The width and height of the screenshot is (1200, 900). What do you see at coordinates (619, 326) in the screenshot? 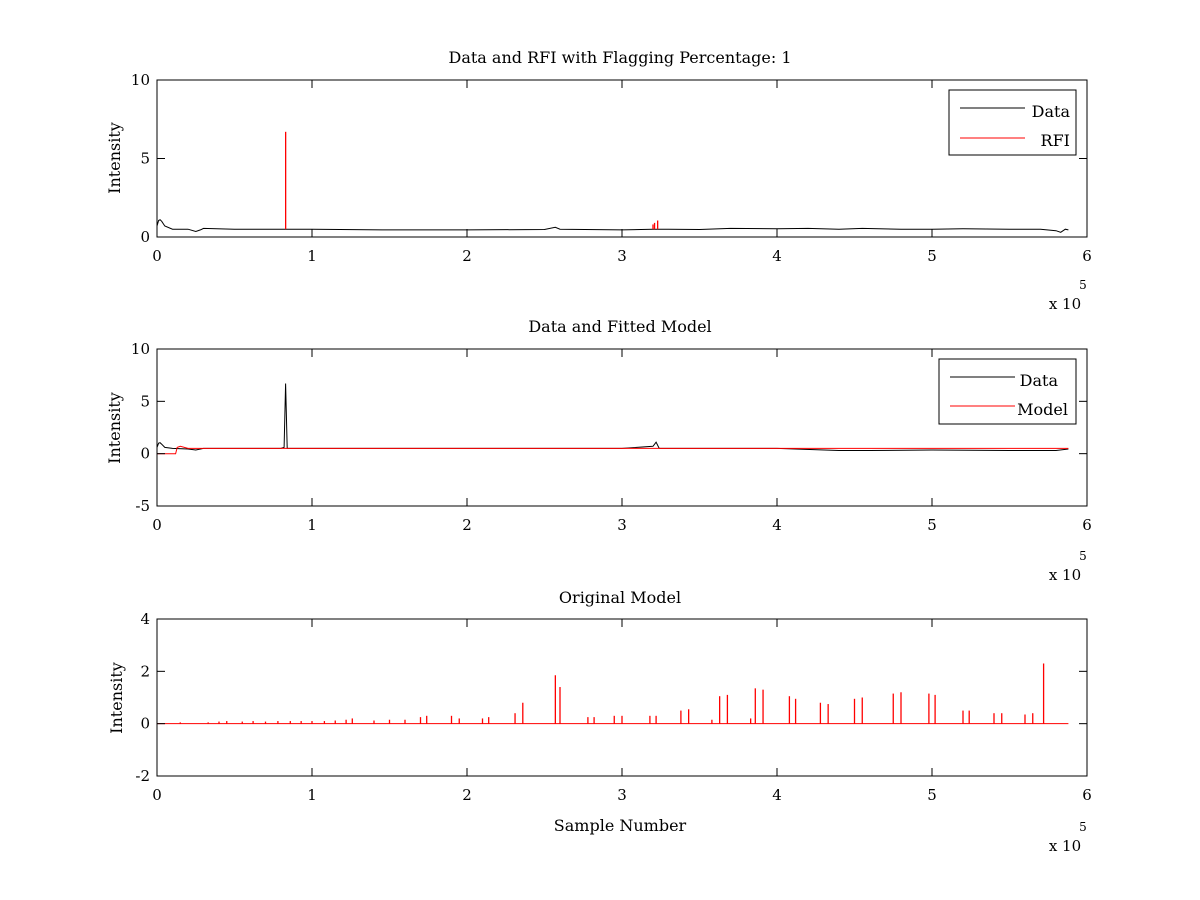
I see `subplot-2-title: Data and Fitted Model` at bounding box center [619, 326].